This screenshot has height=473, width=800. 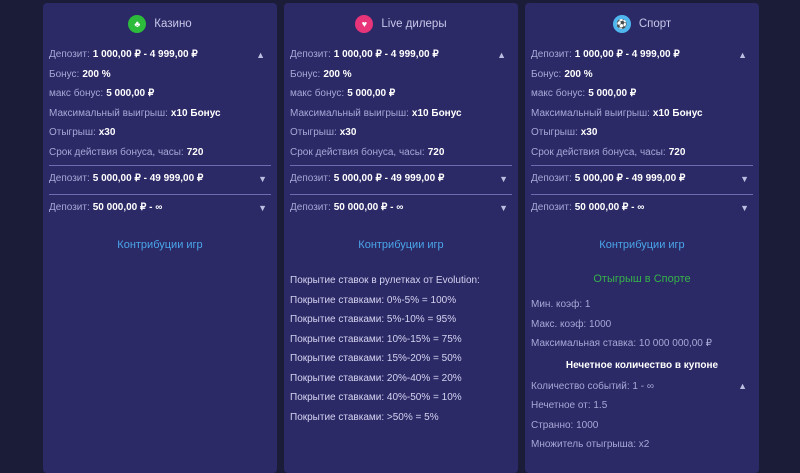 What do you see at coordinates (565, 425) in the screenshot?
I see `odd-row-text: Странно: 1000` at bounding box center [565, 425].